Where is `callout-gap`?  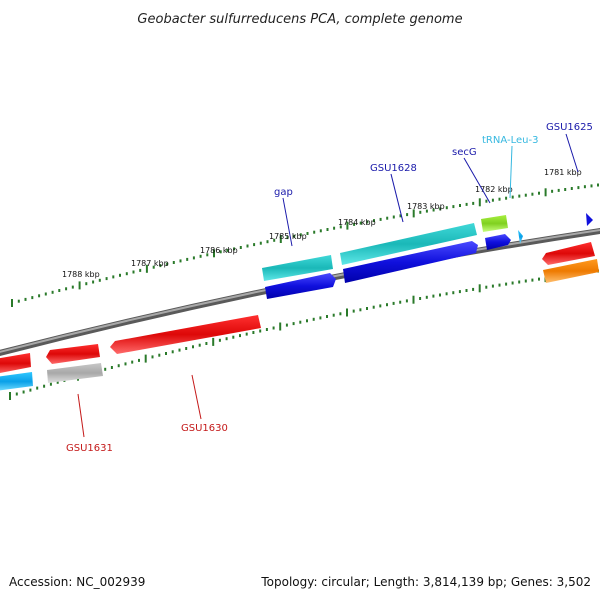
callout-gap is located at coordinates (287, 222).